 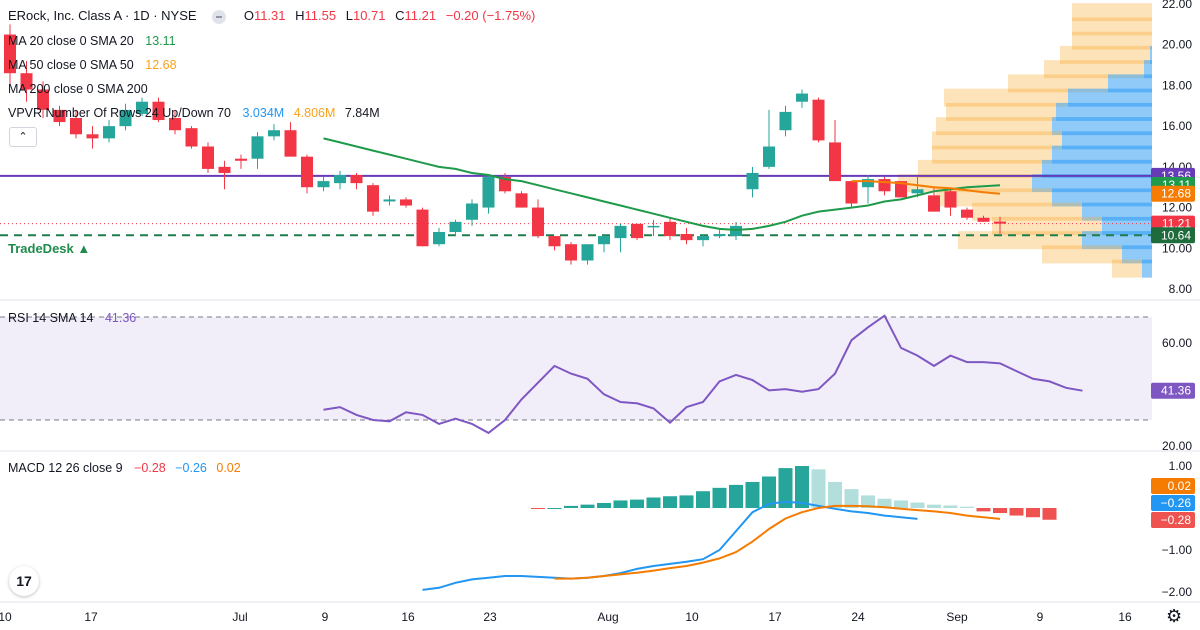 I want to click on ma200-legend: MA 200 close 0 SMA 200, so click(x=78, y=89).